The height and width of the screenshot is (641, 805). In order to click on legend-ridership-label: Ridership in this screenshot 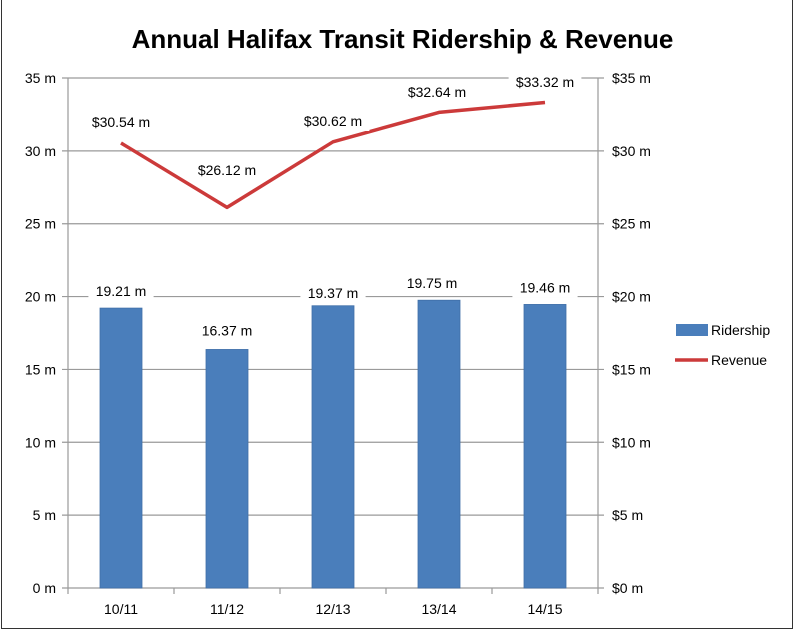, I will do `click(740, 330)`.